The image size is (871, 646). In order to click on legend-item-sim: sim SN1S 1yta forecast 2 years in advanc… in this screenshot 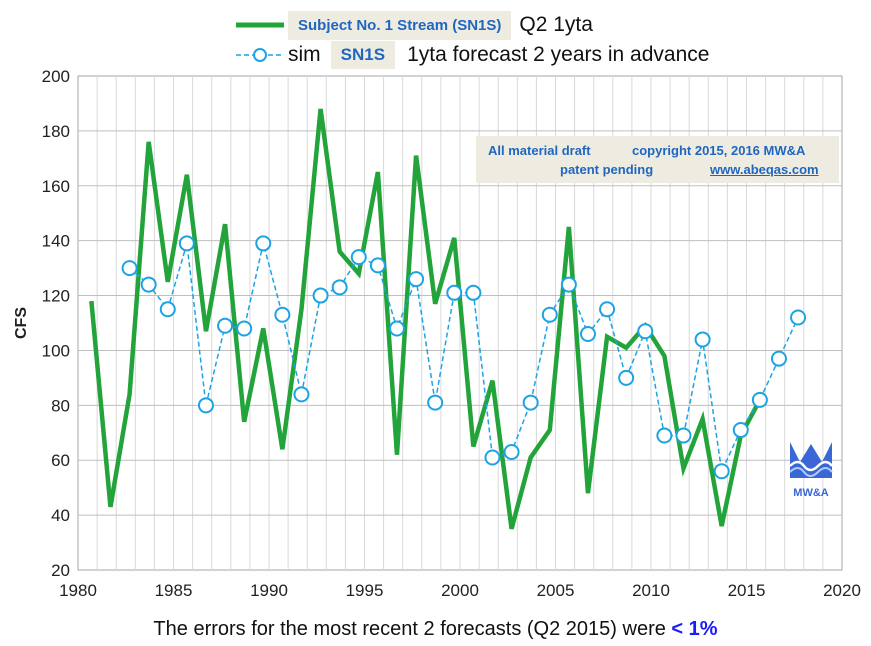, I will do `click(472, 55)`.